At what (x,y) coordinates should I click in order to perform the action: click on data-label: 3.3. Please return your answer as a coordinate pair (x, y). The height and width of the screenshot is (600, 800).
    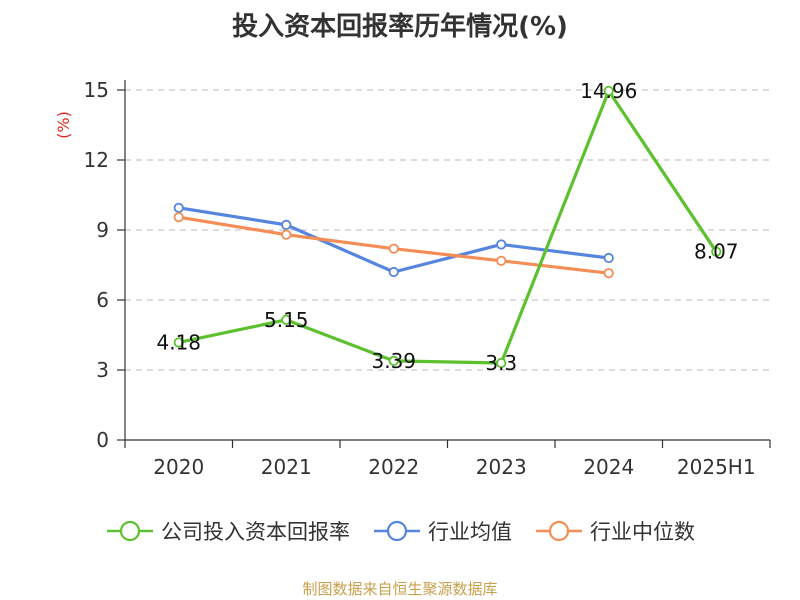
    Looking at the image, I should click on (501, 363).